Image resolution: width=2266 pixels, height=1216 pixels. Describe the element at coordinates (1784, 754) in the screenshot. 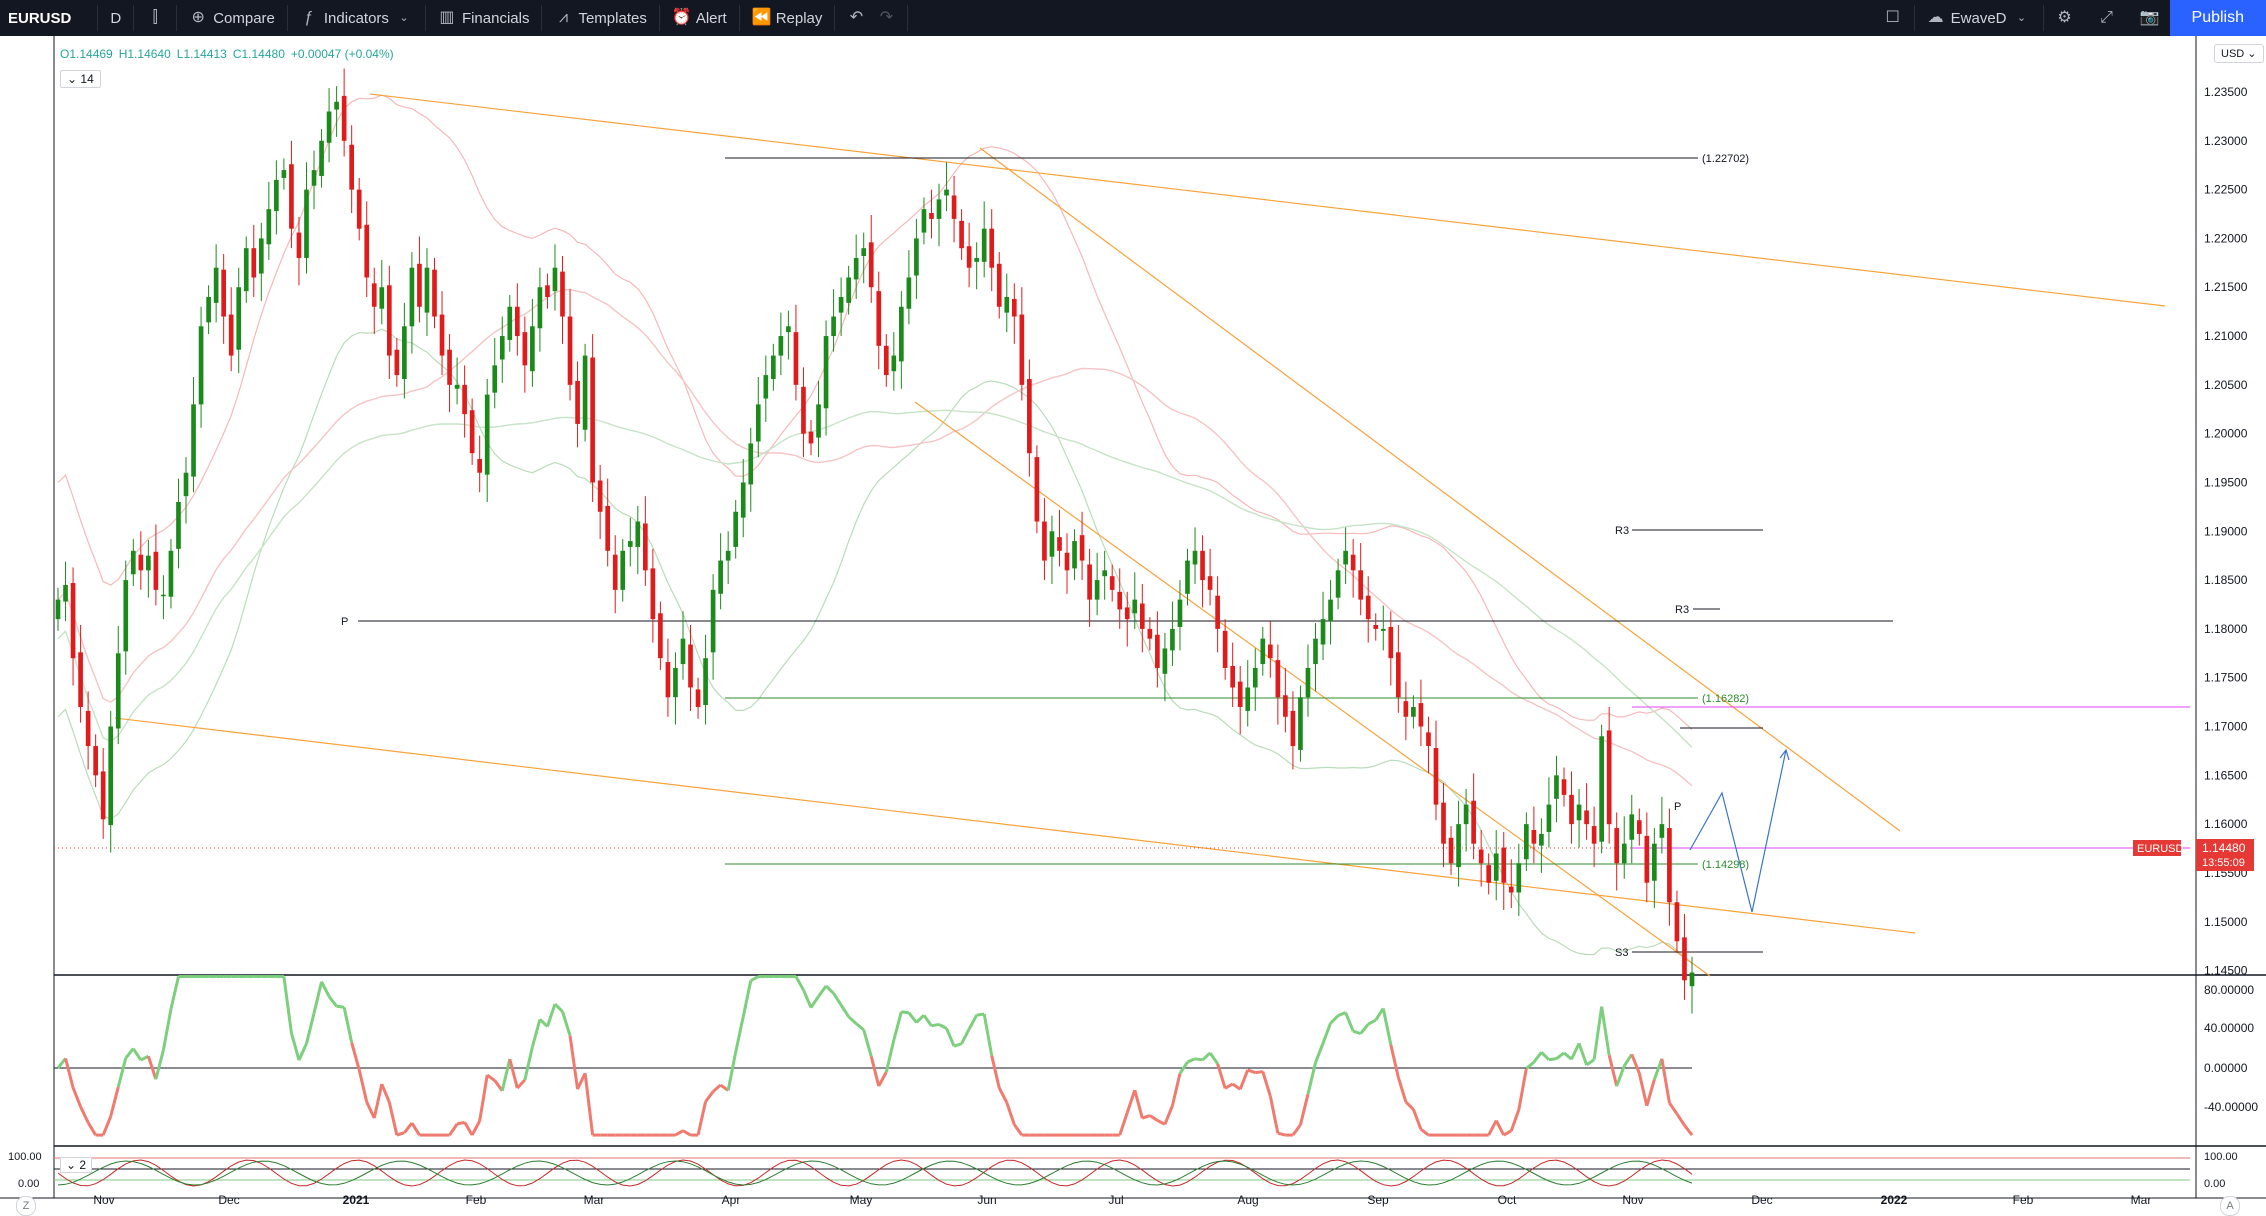

I see `projection-arrowhead` at that location.